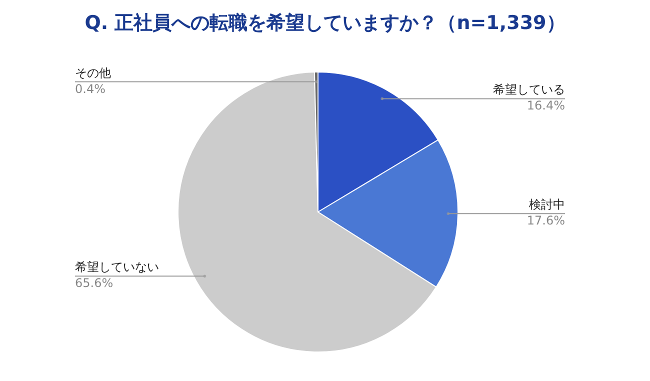 Image resolution: width=650 pixels, height=381 pixels. Describe the element at coordinates (547, 205) in the screenshot. I see `slice-label: 検討中` at that location.